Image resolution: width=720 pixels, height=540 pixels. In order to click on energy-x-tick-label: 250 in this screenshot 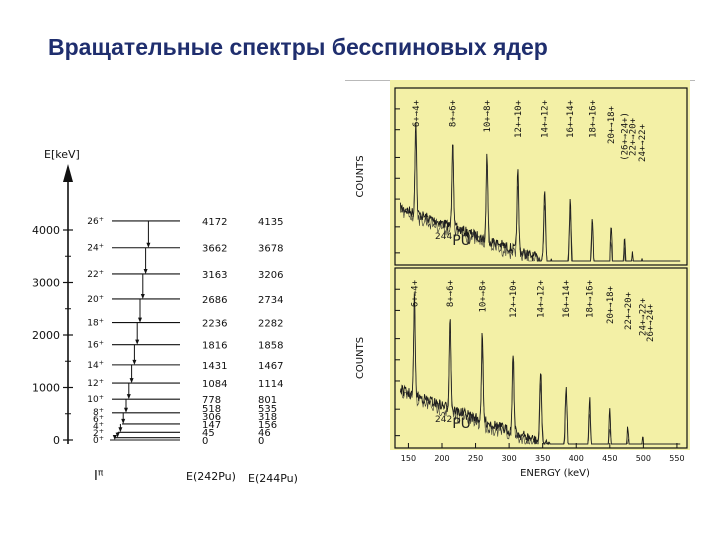, I will do `click(475, 458)`.